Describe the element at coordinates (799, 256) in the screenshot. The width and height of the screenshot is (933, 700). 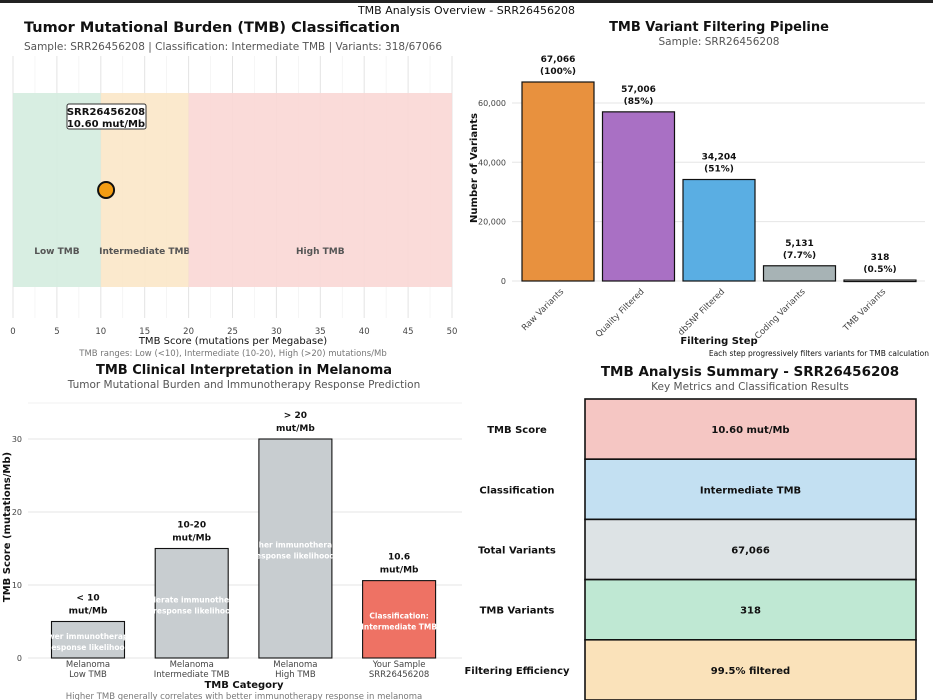
I see `bar-percent-label: (7.7%)` at that location.